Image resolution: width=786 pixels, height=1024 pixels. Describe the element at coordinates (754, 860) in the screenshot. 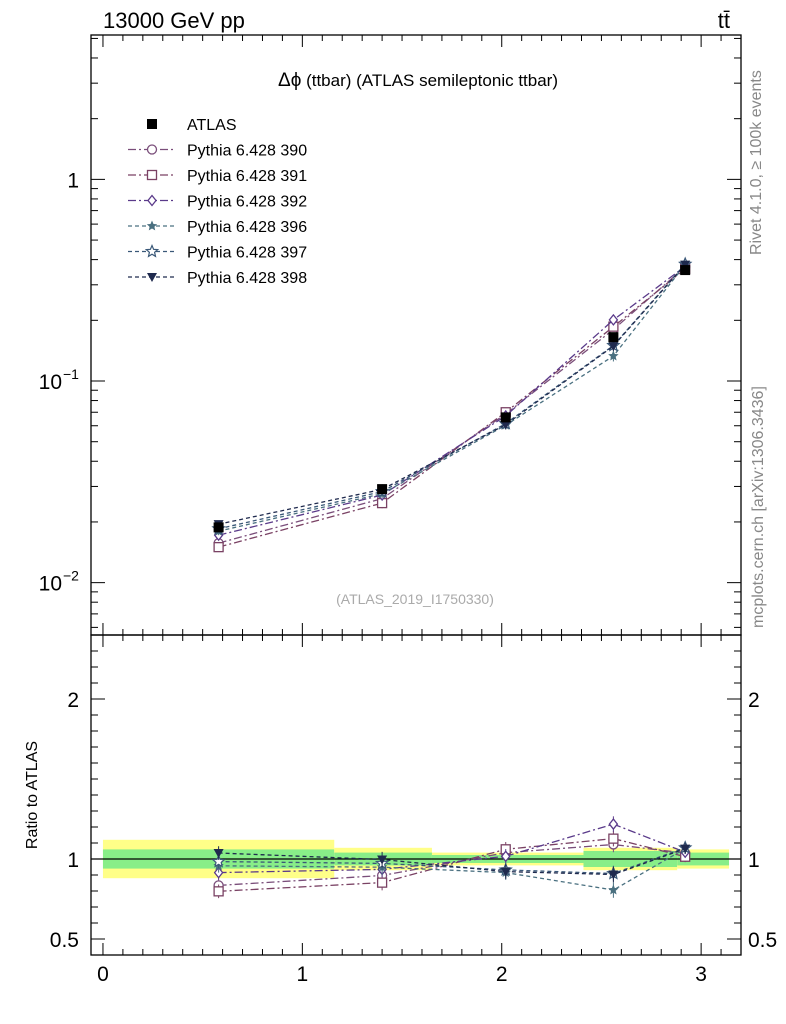

I see `ratio-tick-label-right: 1` at that location.